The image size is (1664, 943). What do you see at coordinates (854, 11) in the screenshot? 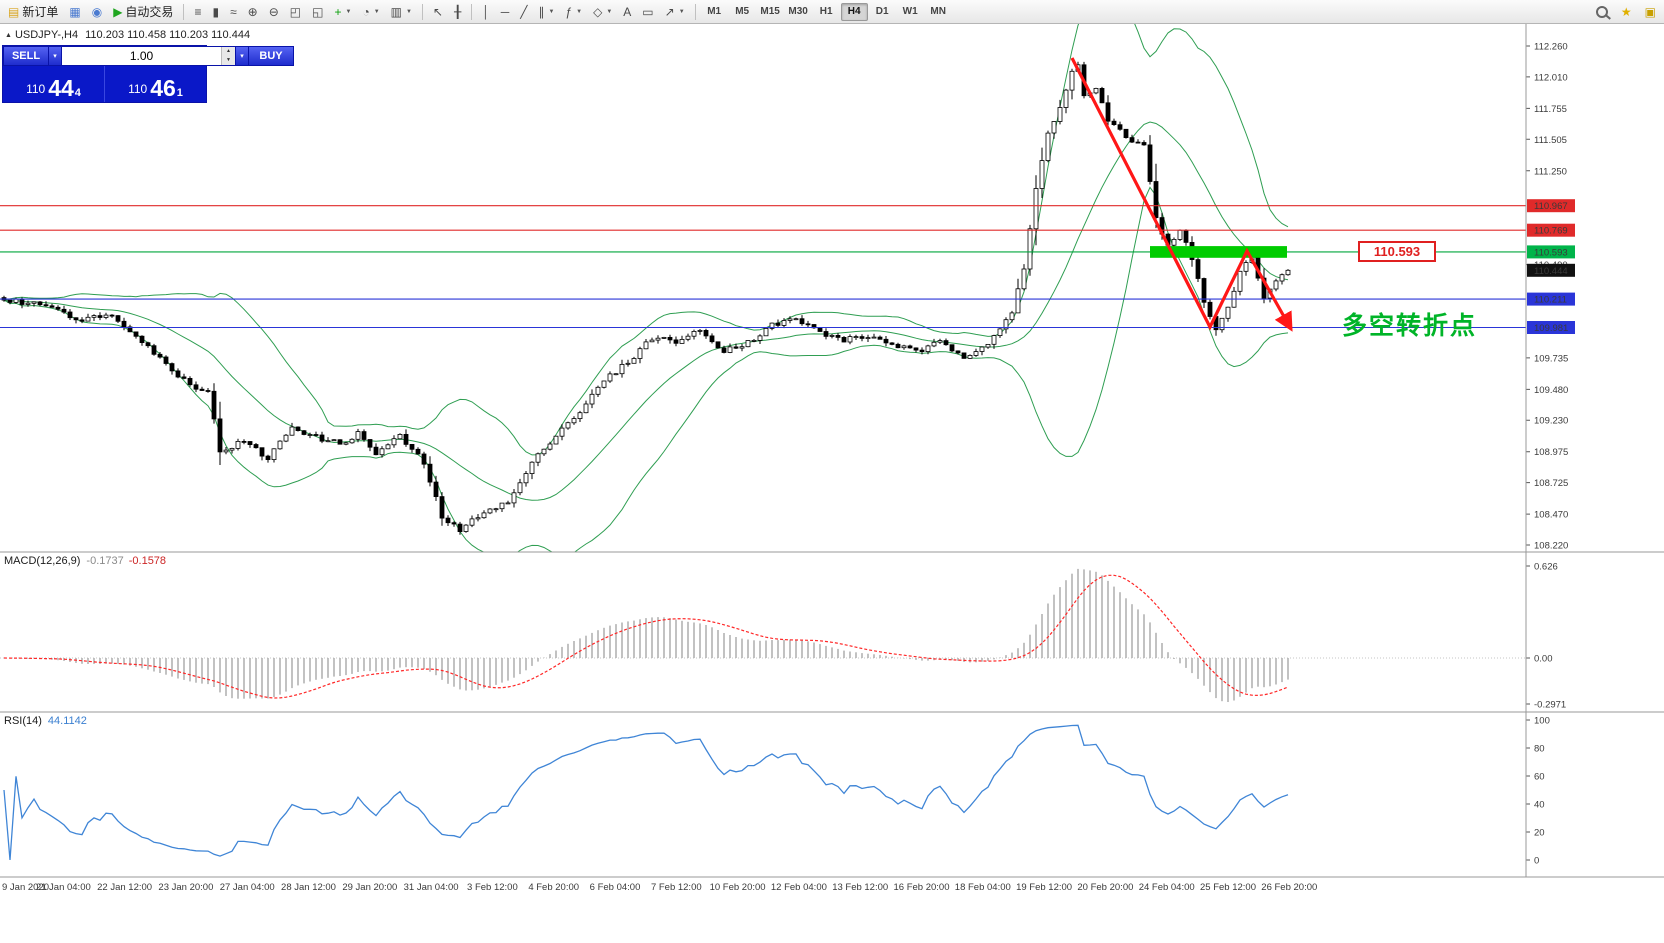
I see `timeframe-h4-button: H4` at bounding box center [854, 11].